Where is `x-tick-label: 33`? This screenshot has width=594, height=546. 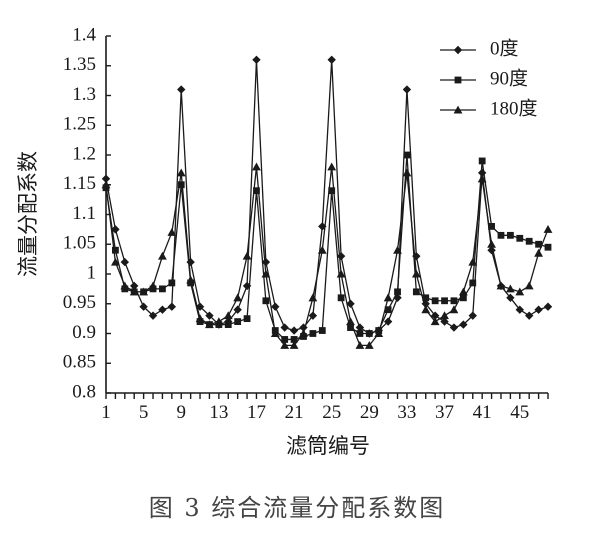 x-tick-label: 33 is located at coordinates (406, 412).